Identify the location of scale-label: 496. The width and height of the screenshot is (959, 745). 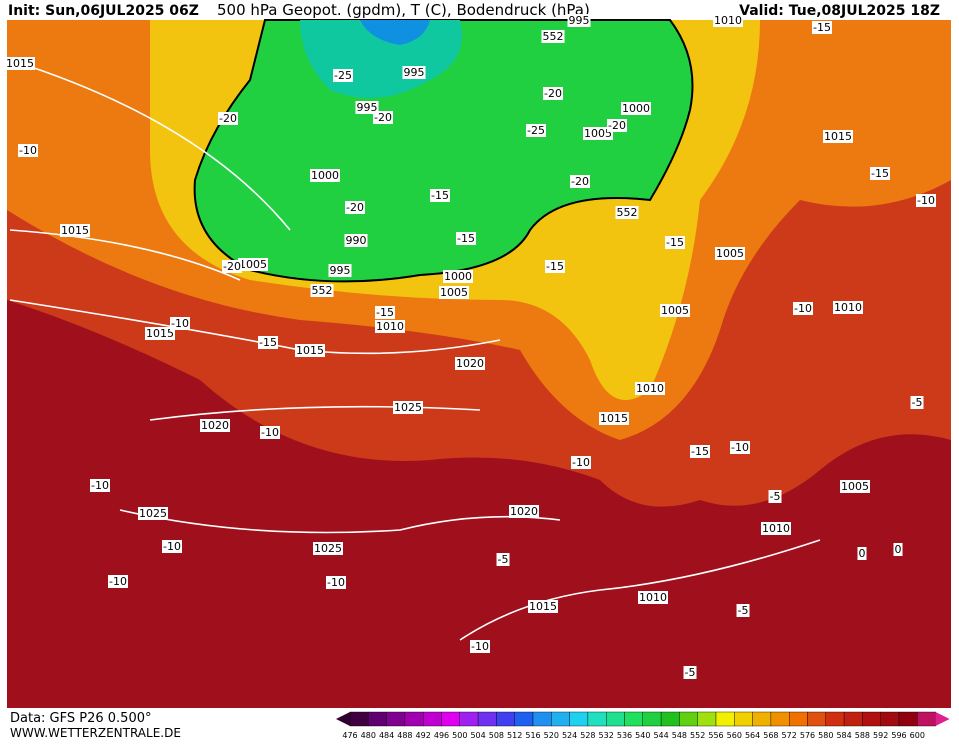
(441, 735).